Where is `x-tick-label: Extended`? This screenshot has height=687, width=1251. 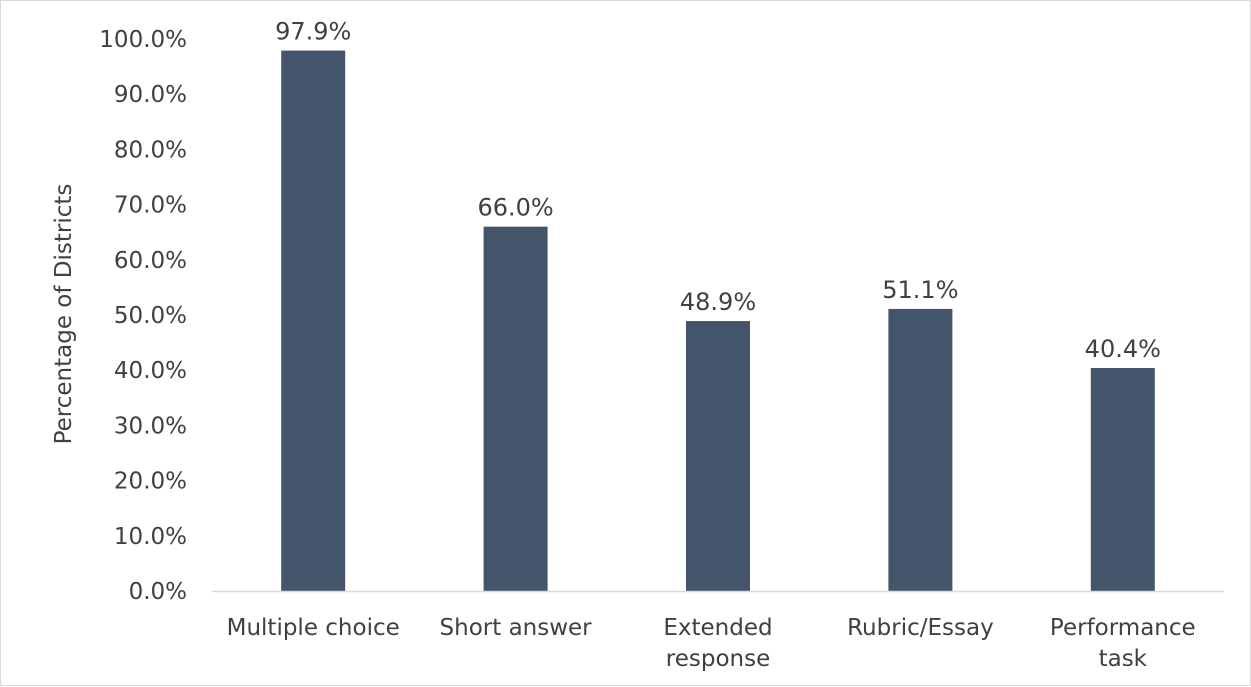
x-tick-label: Extended is located at coordinates (717, 628).